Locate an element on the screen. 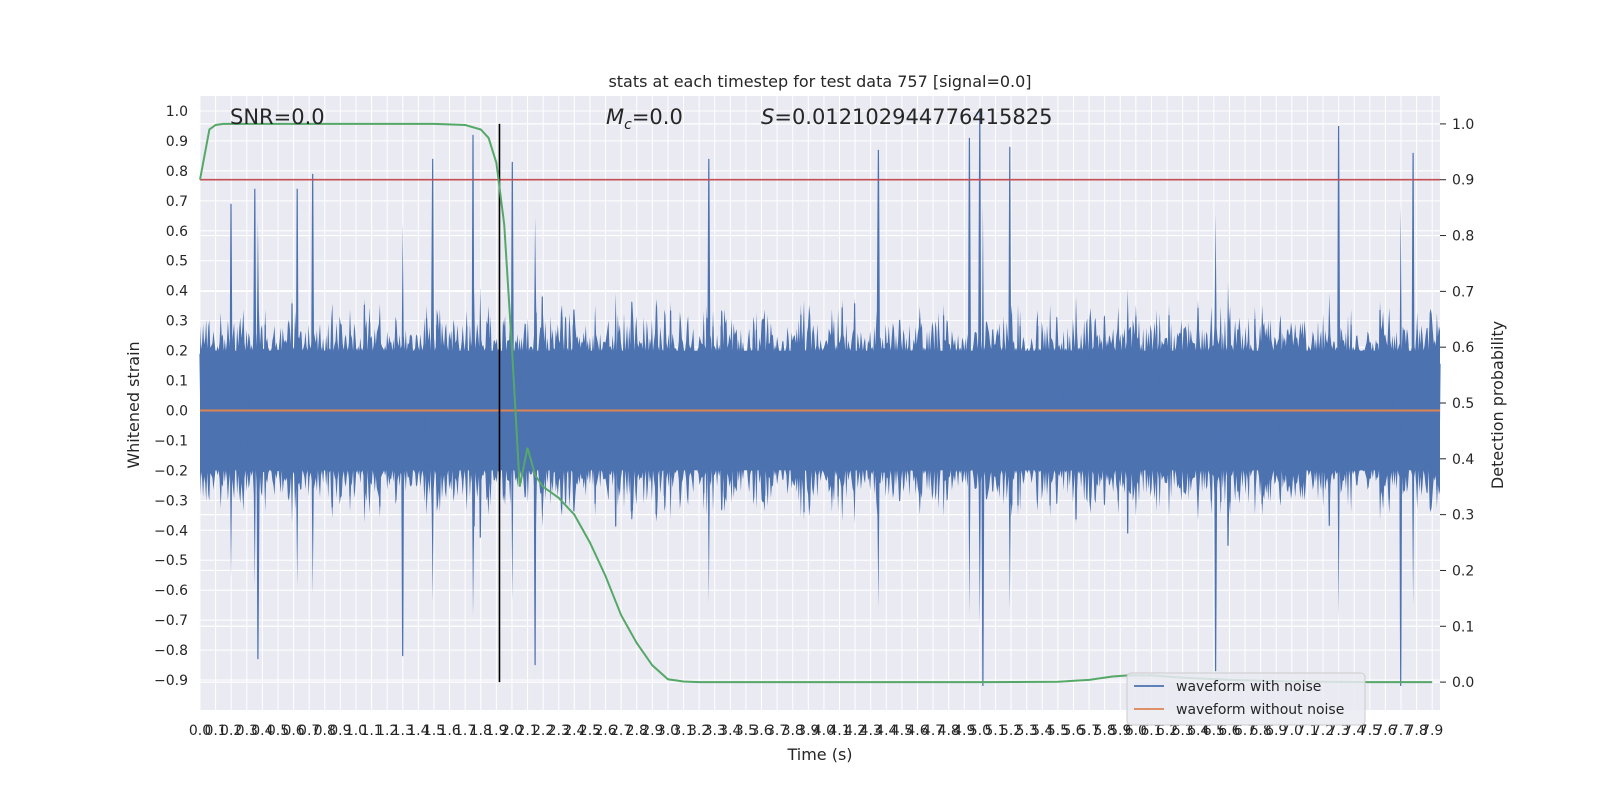 The height and width of the screenshot is (800, 1600). x-tick-label: 2.6 is located at coordinates (605, 731).